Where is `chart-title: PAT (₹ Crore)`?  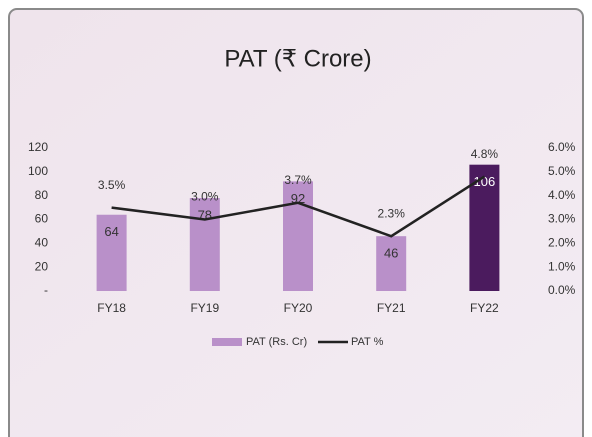
chart-title: PAT (₹ Crore) is located at coordinates (297, 58).